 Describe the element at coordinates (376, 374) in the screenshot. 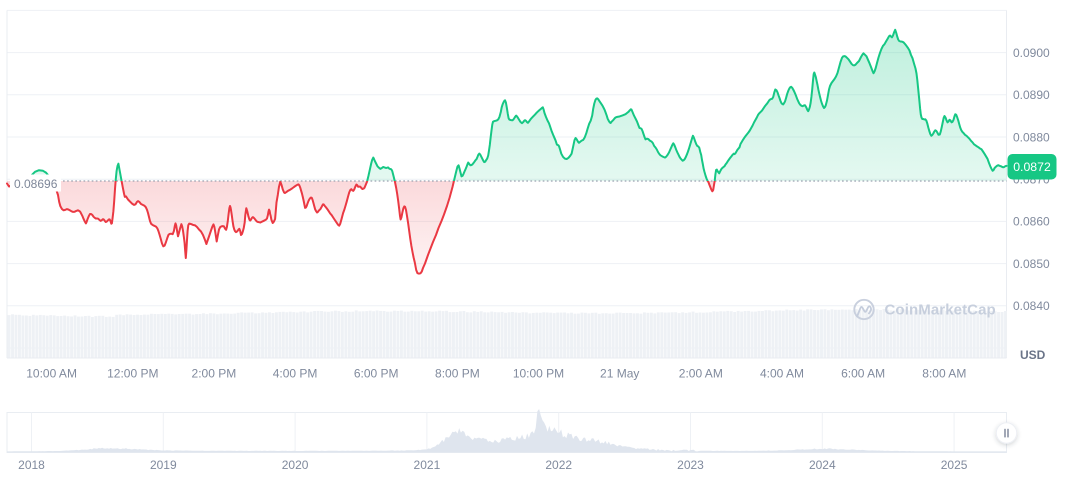

I see `svg-text: 6:00 PM` at that location.